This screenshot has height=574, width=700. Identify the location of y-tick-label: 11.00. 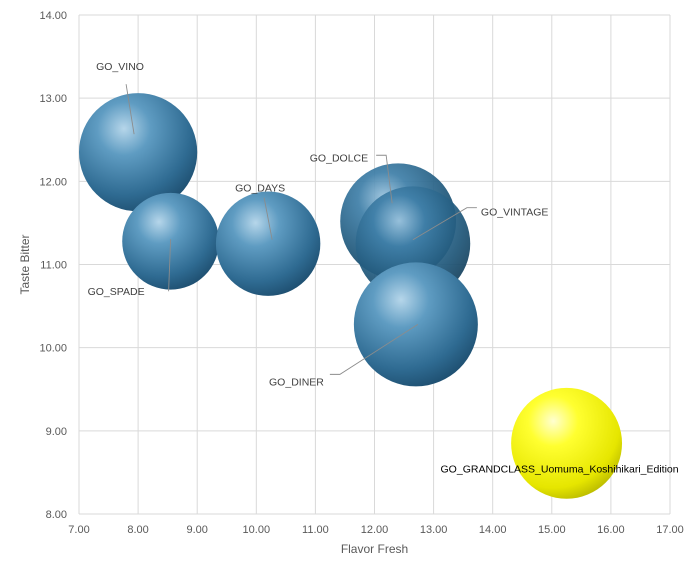
(53, 266).